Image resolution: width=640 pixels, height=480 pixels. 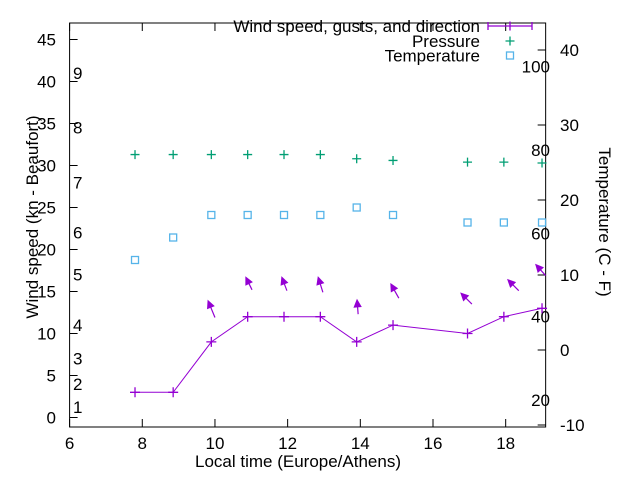 I want to click on celsius-tick-label: 40, so click(x=569, y=50).